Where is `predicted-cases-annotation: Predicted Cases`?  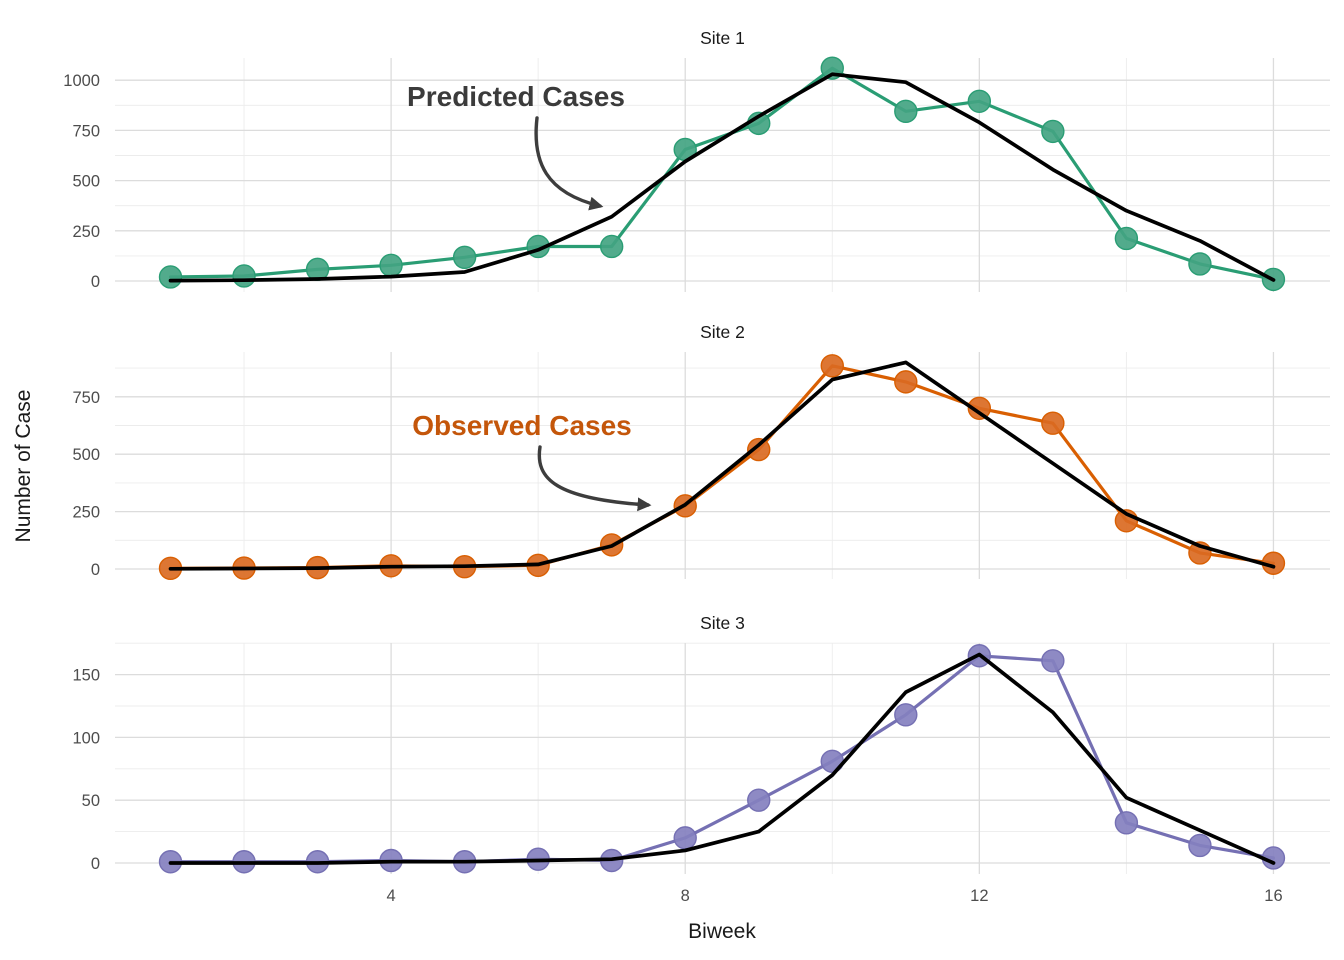 predicted-cases-annotation: Predicted Cases is located at coordinates (516, 146).